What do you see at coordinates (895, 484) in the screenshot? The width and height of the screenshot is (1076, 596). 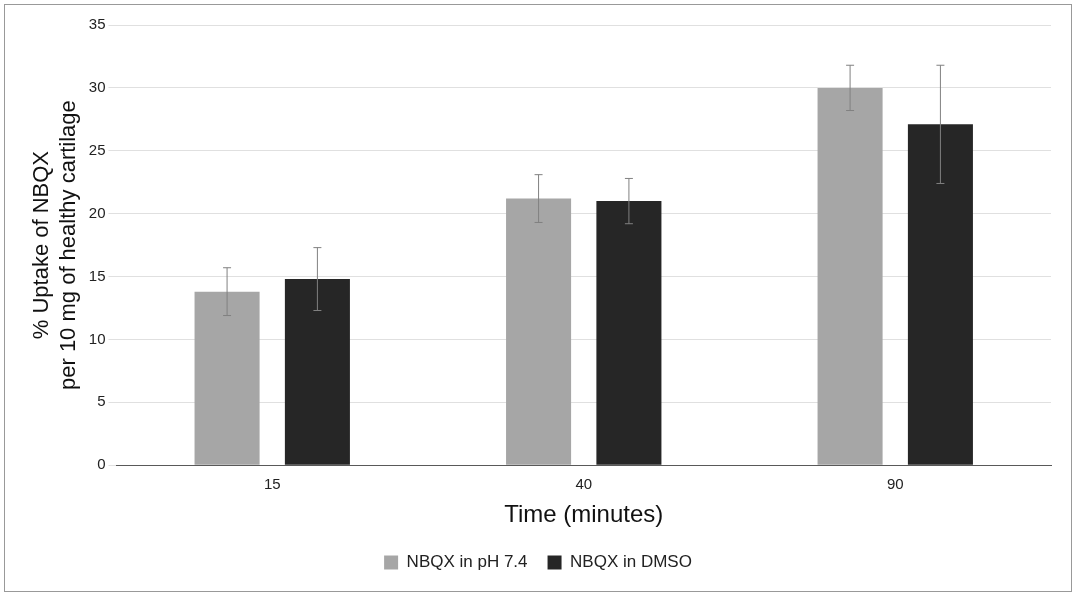 I see `x-tick-label: 90` at bounding box center [895, 484].